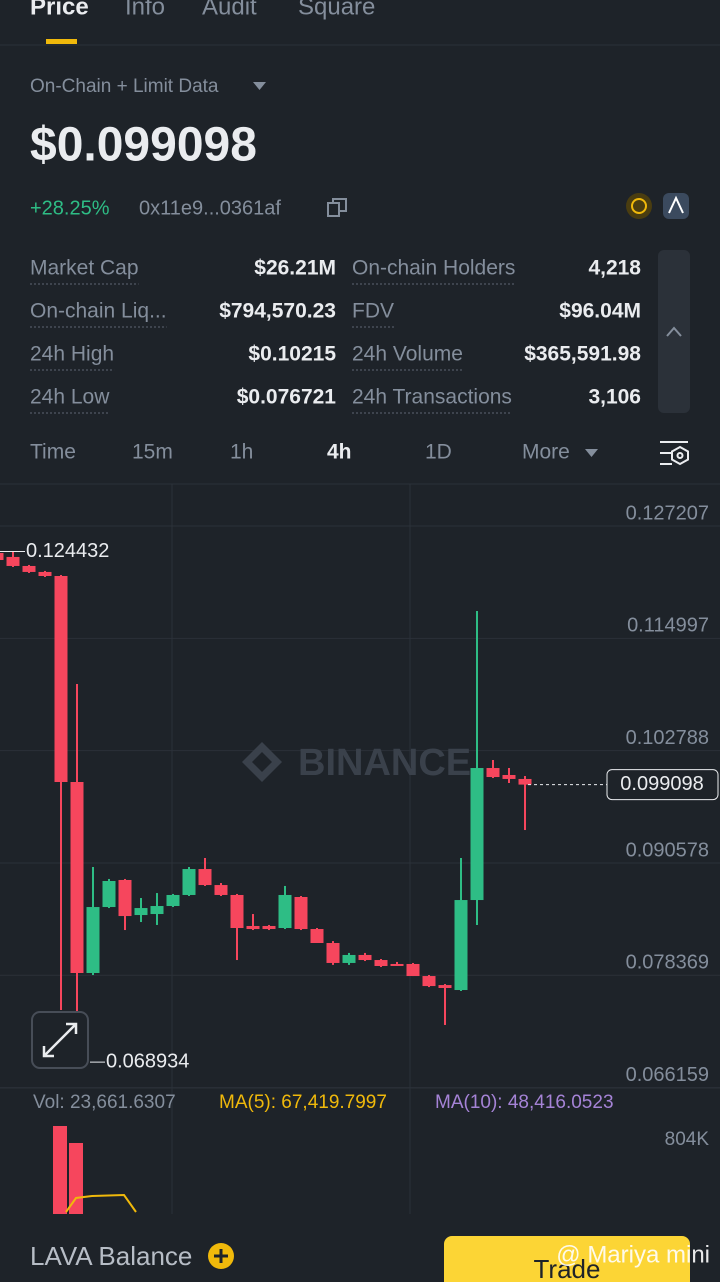 The width and height of the screenshot is (720, 1282). Describe the element at coordinates (667, 1075) in the screenshot. I see `y-tick-label: 0.066159` at that location.